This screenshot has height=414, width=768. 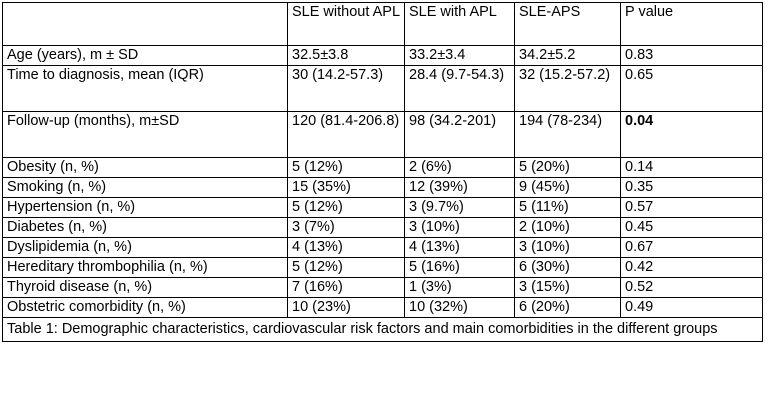 What do you see at coordinates (691, 167) in the screenshot?
I see `cell-p-value: 0.14` at bounding box center [691, 167].